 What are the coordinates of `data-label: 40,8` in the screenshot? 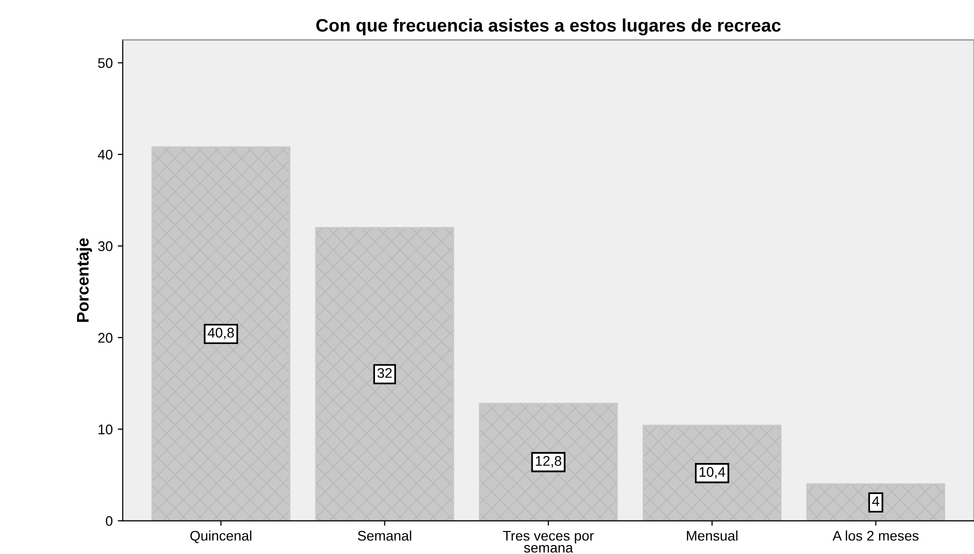 It's located at (221, 334).